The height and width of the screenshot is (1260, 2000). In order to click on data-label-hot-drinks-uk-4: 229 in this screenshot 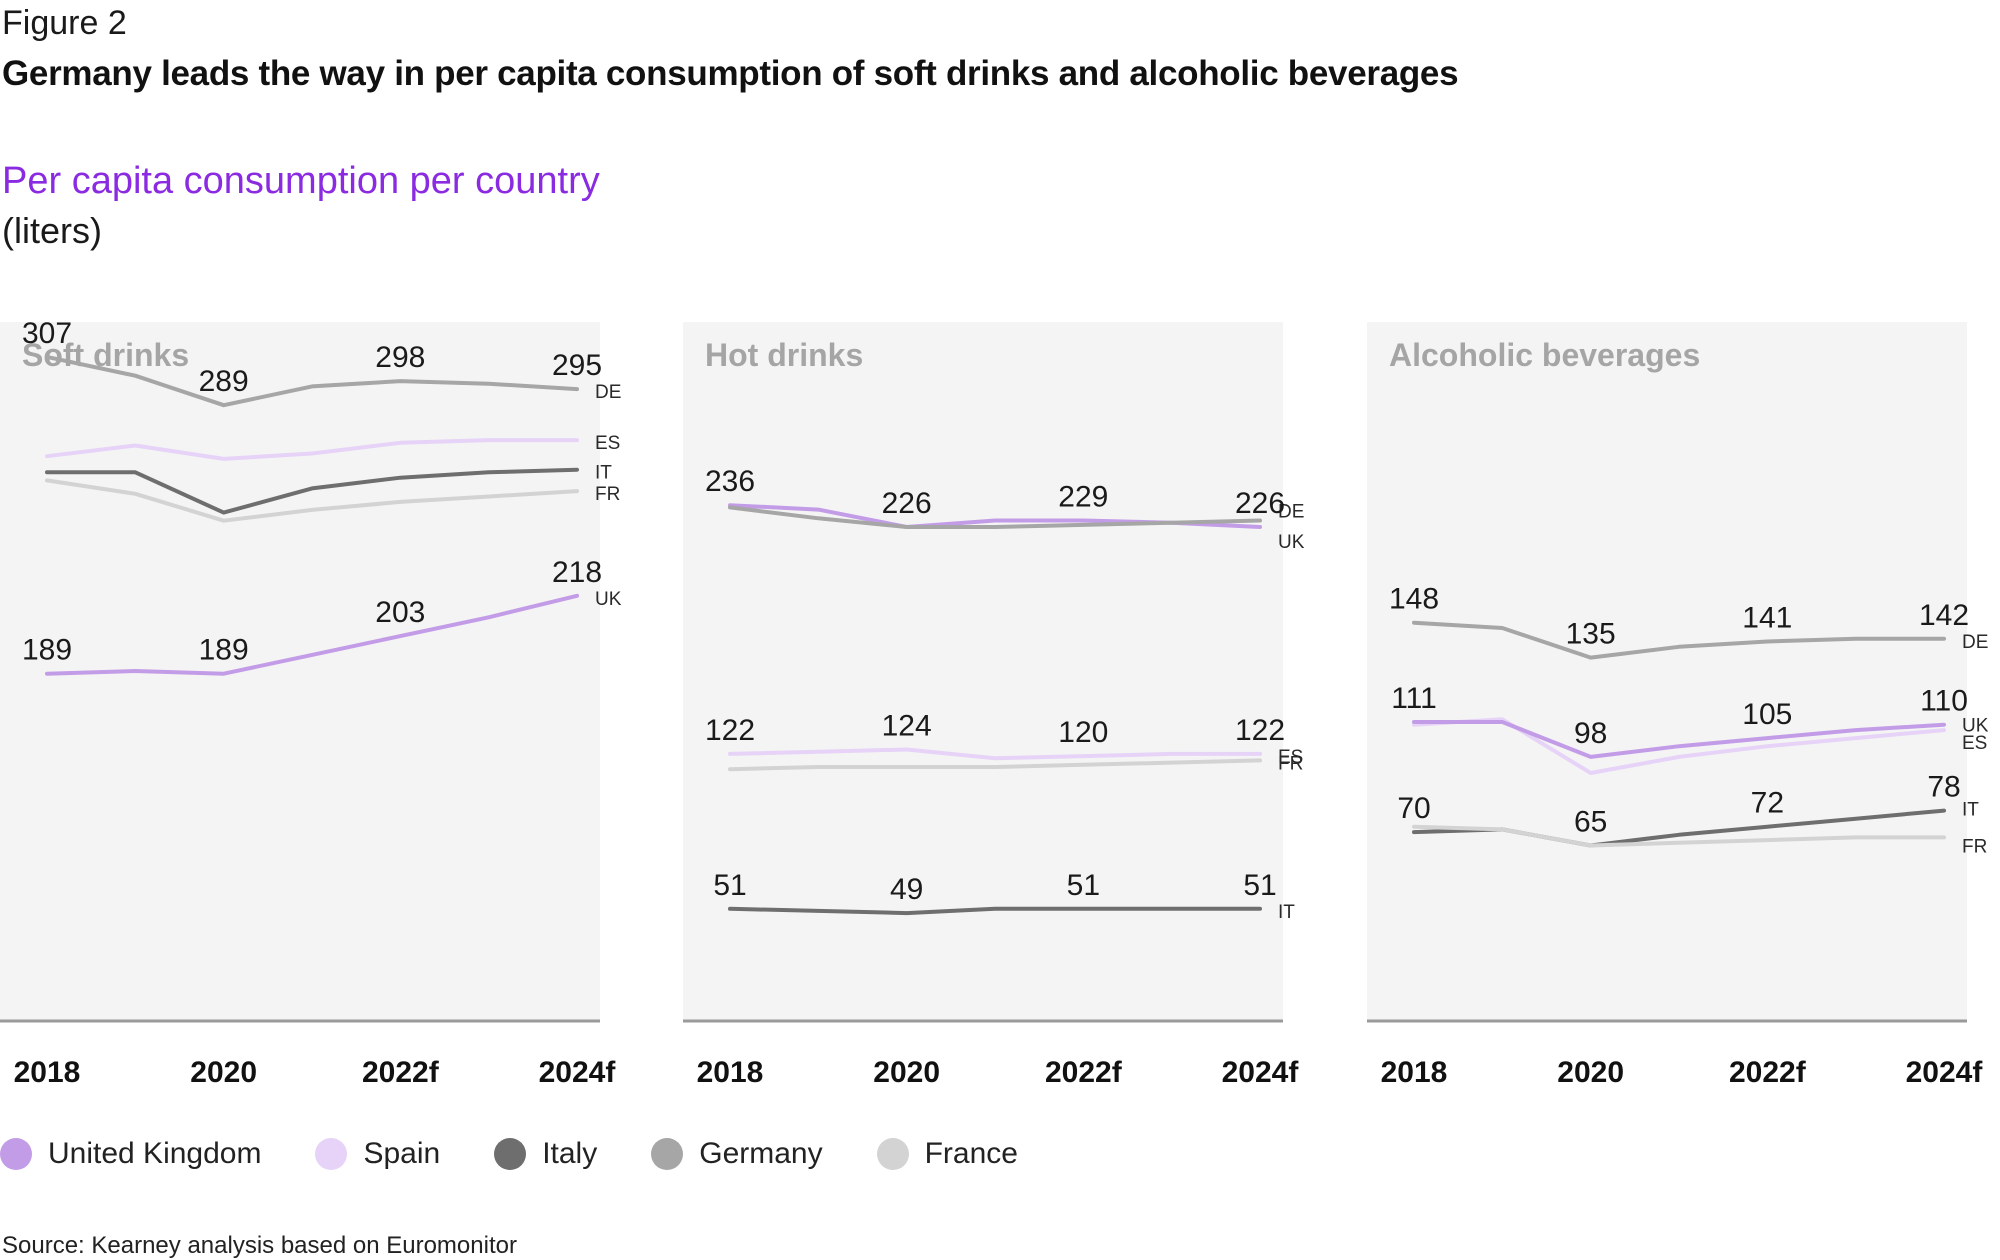, I will do `click(1083, 496)`.